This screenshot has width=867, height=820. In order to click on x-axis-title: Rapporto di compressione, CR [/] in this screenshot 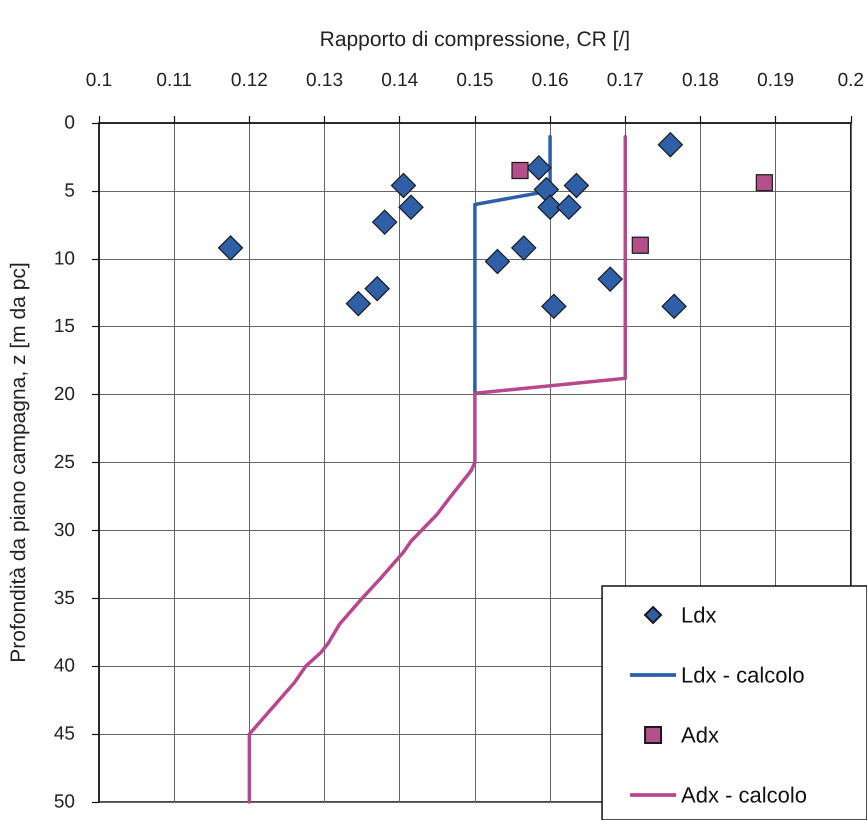, I will do `click(475, 39)`.